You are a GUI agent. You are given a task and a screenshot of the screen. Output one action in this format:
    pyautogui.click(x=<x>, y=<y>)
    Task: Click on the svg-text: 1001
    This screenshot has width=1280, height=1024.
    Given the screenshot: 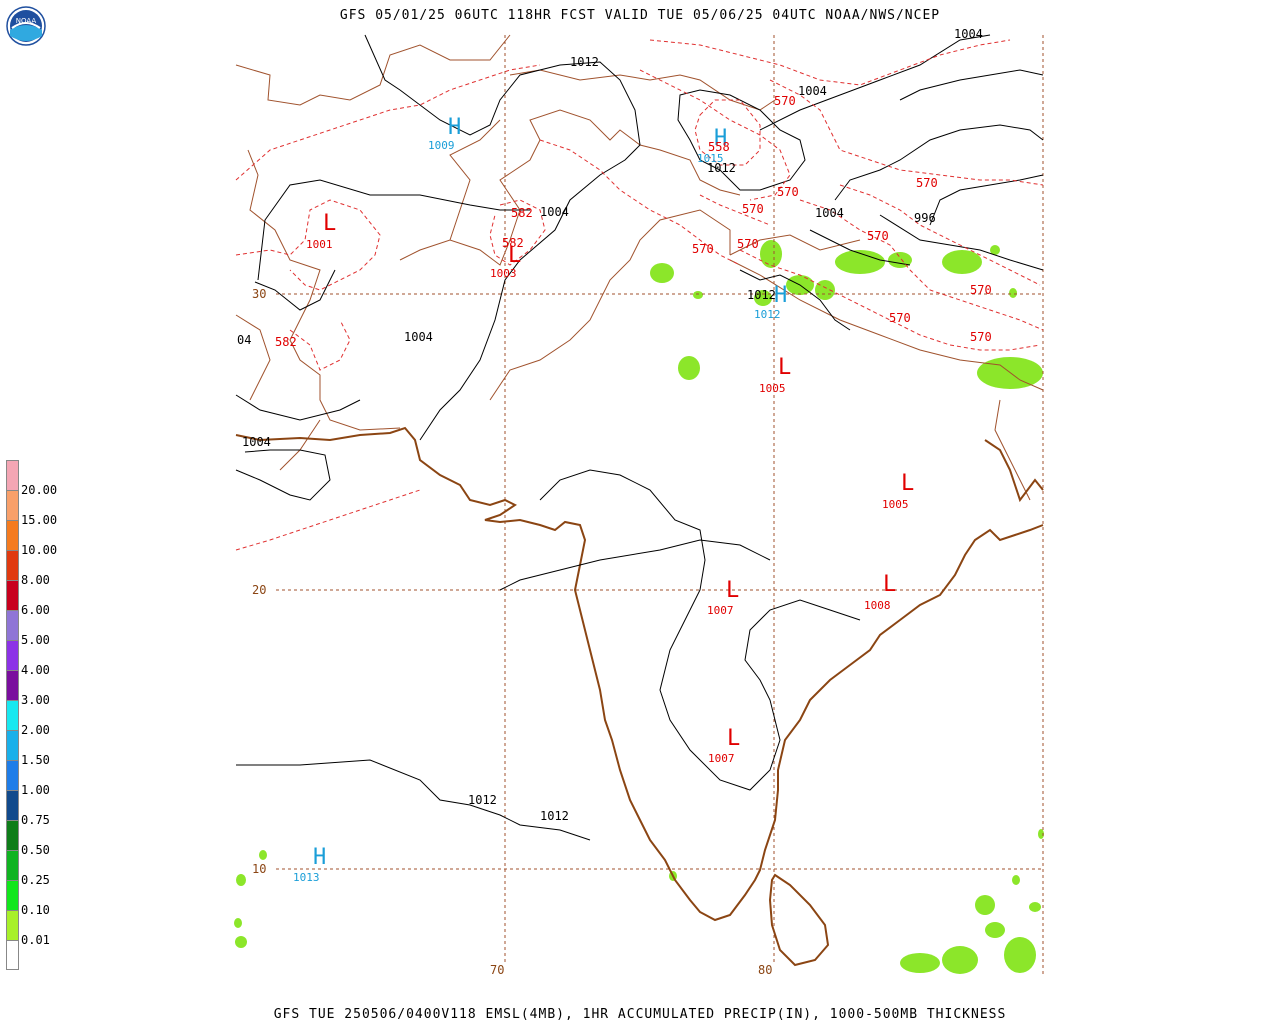 What is the action you would take?
    pyautogui.click(x=319, y=244)
    